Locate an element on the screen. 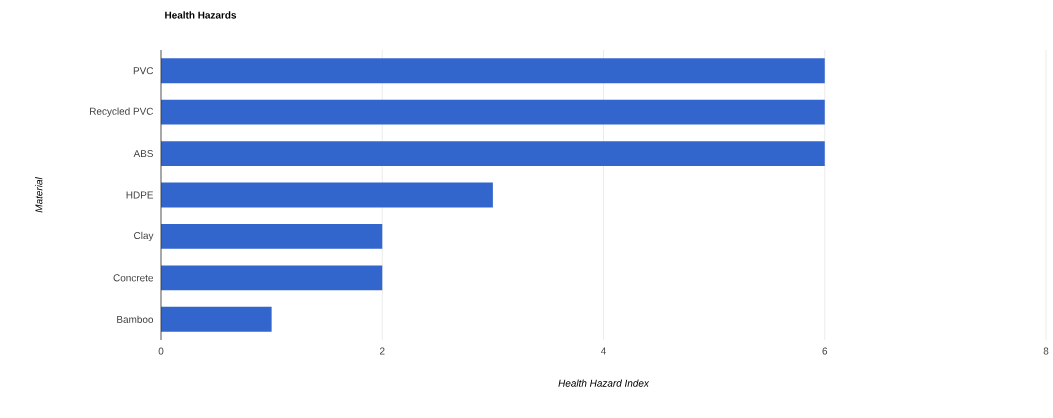  y-tick-label: ABS is located at coordinates (143, 154).